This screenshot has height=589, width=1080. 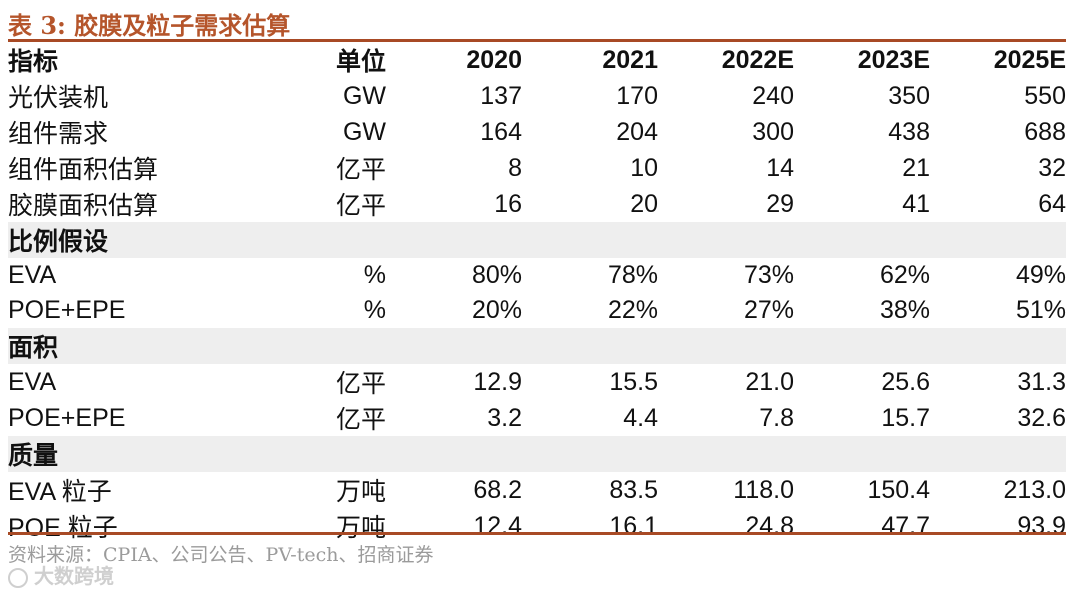 I want to click on cell-value: 20, so click(x=644, y=203).